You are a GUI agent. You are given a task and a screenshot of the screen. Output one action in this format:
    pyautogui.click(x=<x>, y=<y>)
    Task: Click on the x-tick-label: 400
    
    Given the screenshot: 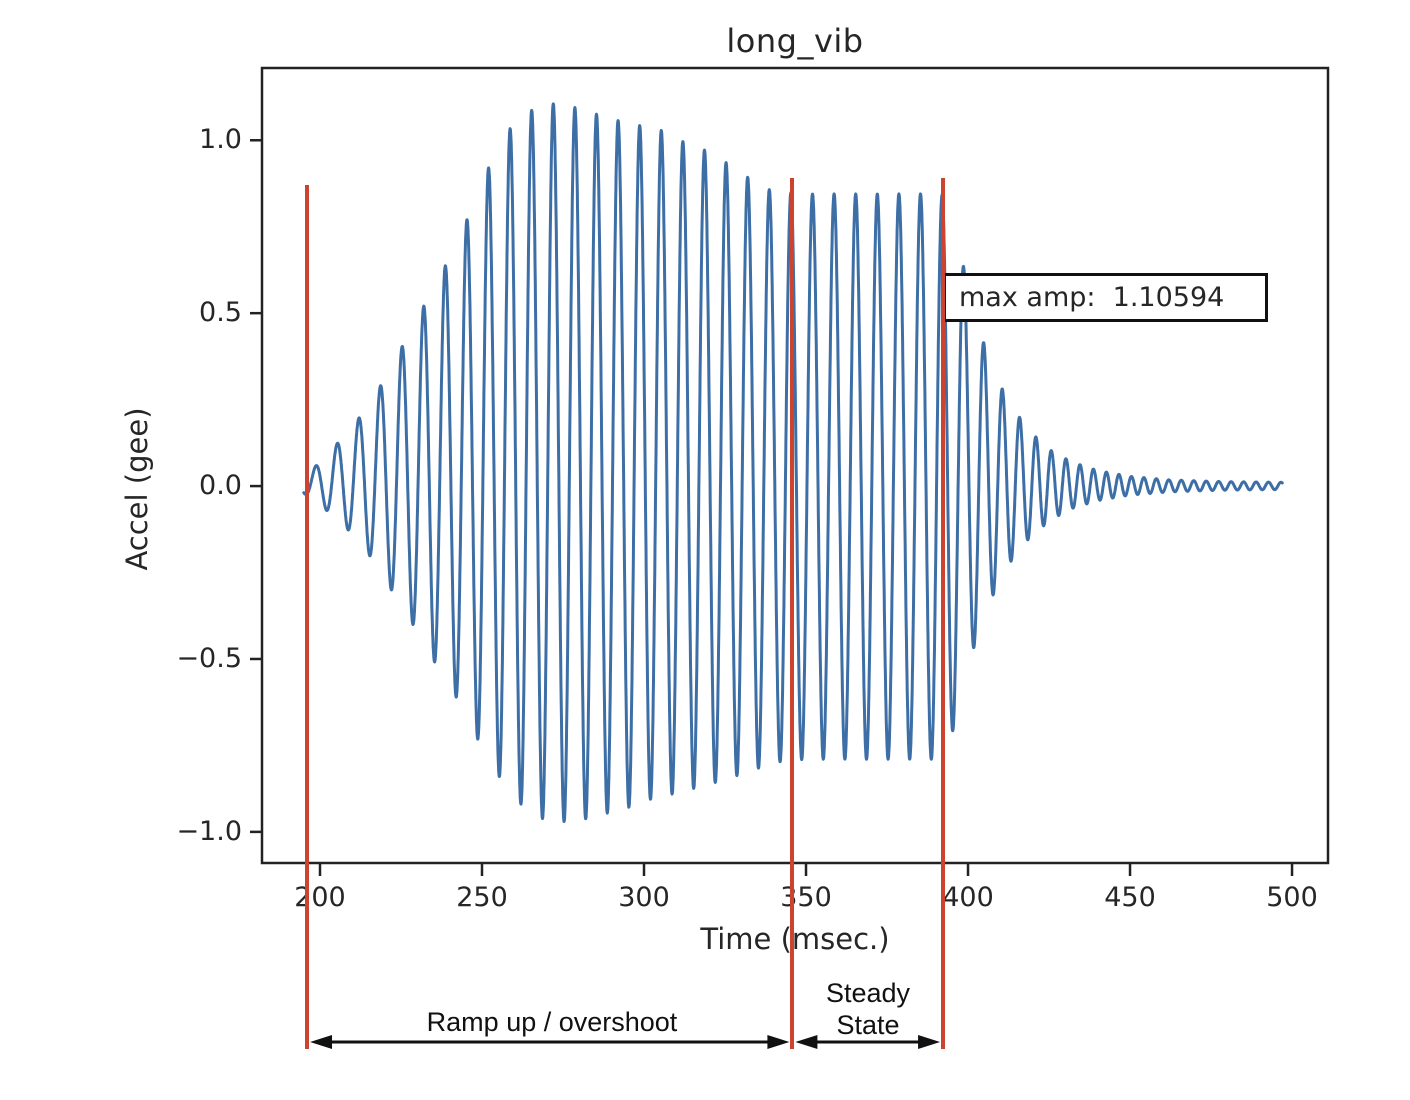 What is the action you would take?
    pyautogui.click(x=968, y=897)
    